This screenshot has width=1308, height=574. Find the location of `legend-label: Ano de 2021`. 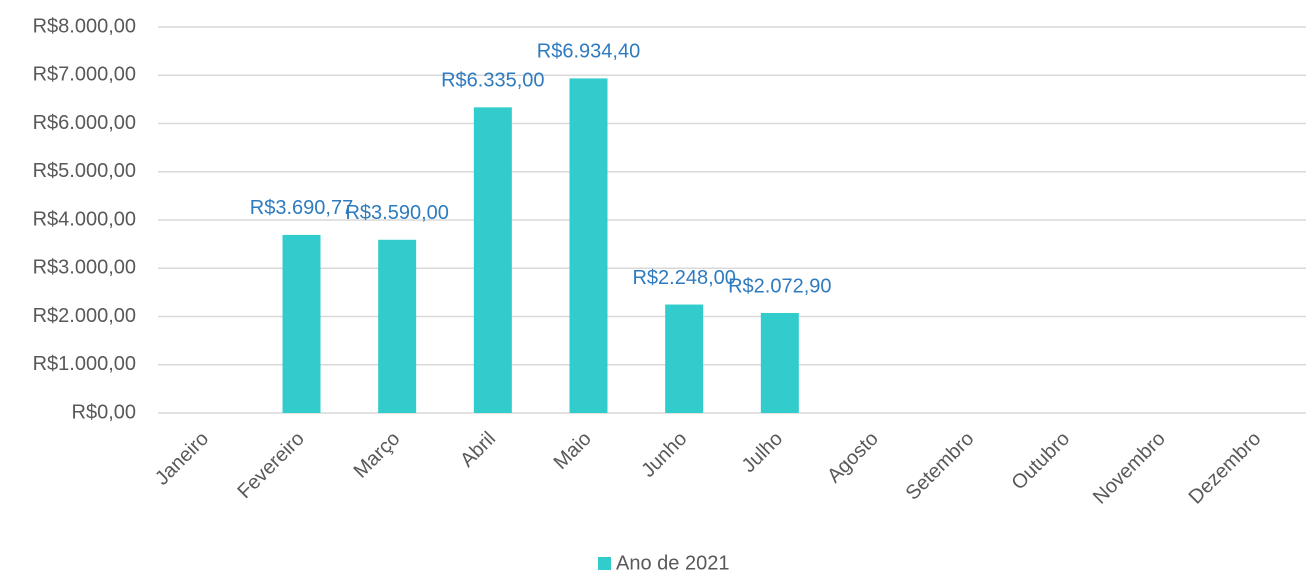

legend-label: Ano de 2021 is located at coordinates (672, 563).